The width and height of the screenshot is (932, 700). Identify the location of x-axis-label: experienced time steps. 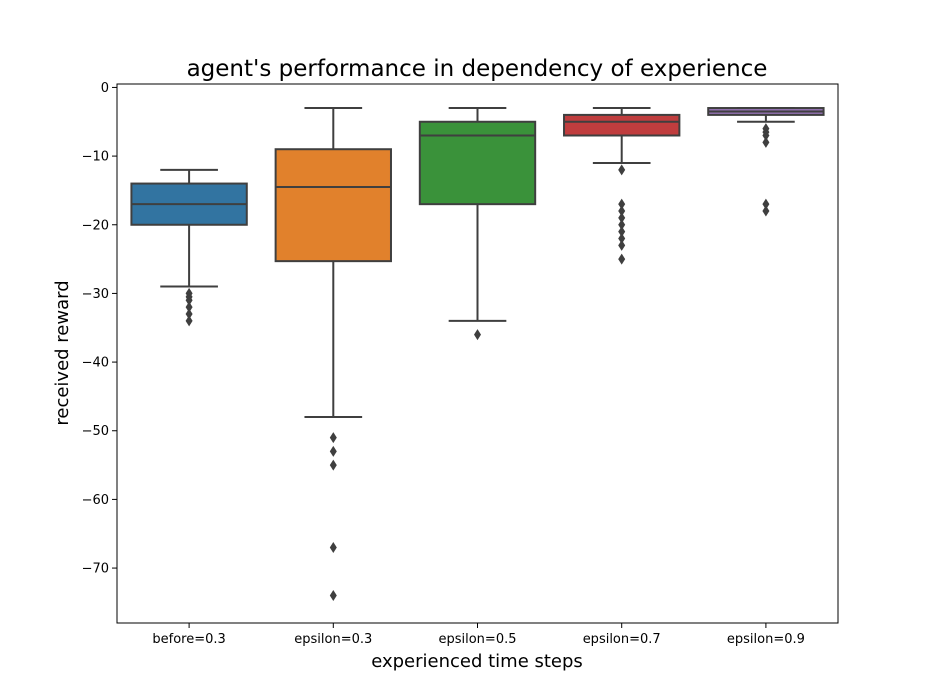
(477, 661).